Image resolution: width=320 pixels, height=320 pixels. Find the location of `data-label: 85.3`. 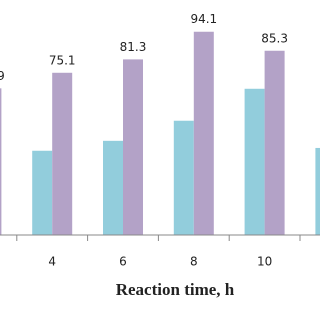

data-label: 85.3 is located at coordinates (274, 38).